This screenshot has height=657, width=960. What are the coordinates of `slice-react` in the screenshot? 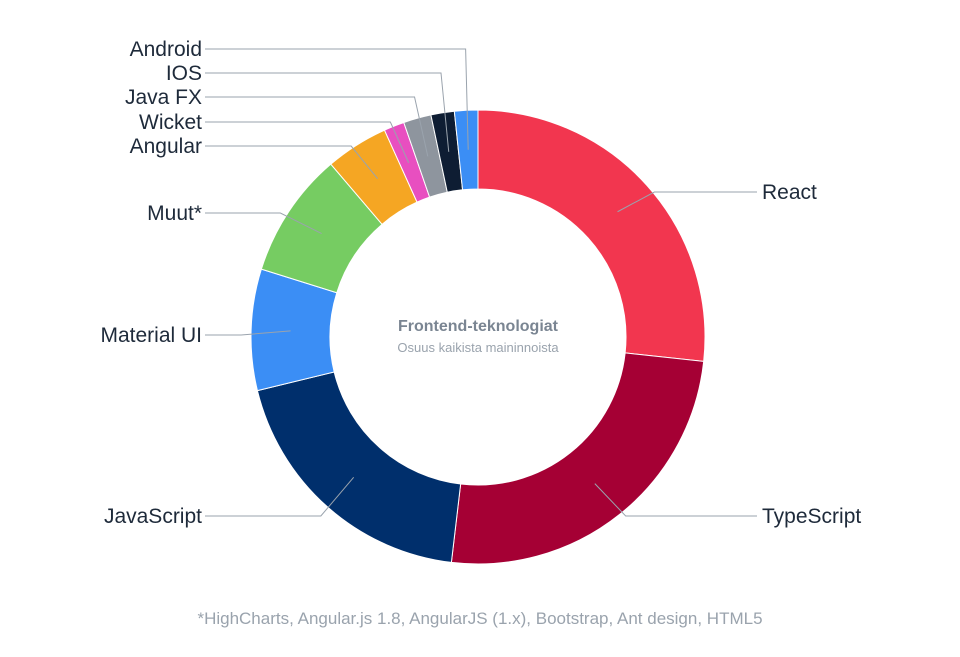 It's located at (591, 235).